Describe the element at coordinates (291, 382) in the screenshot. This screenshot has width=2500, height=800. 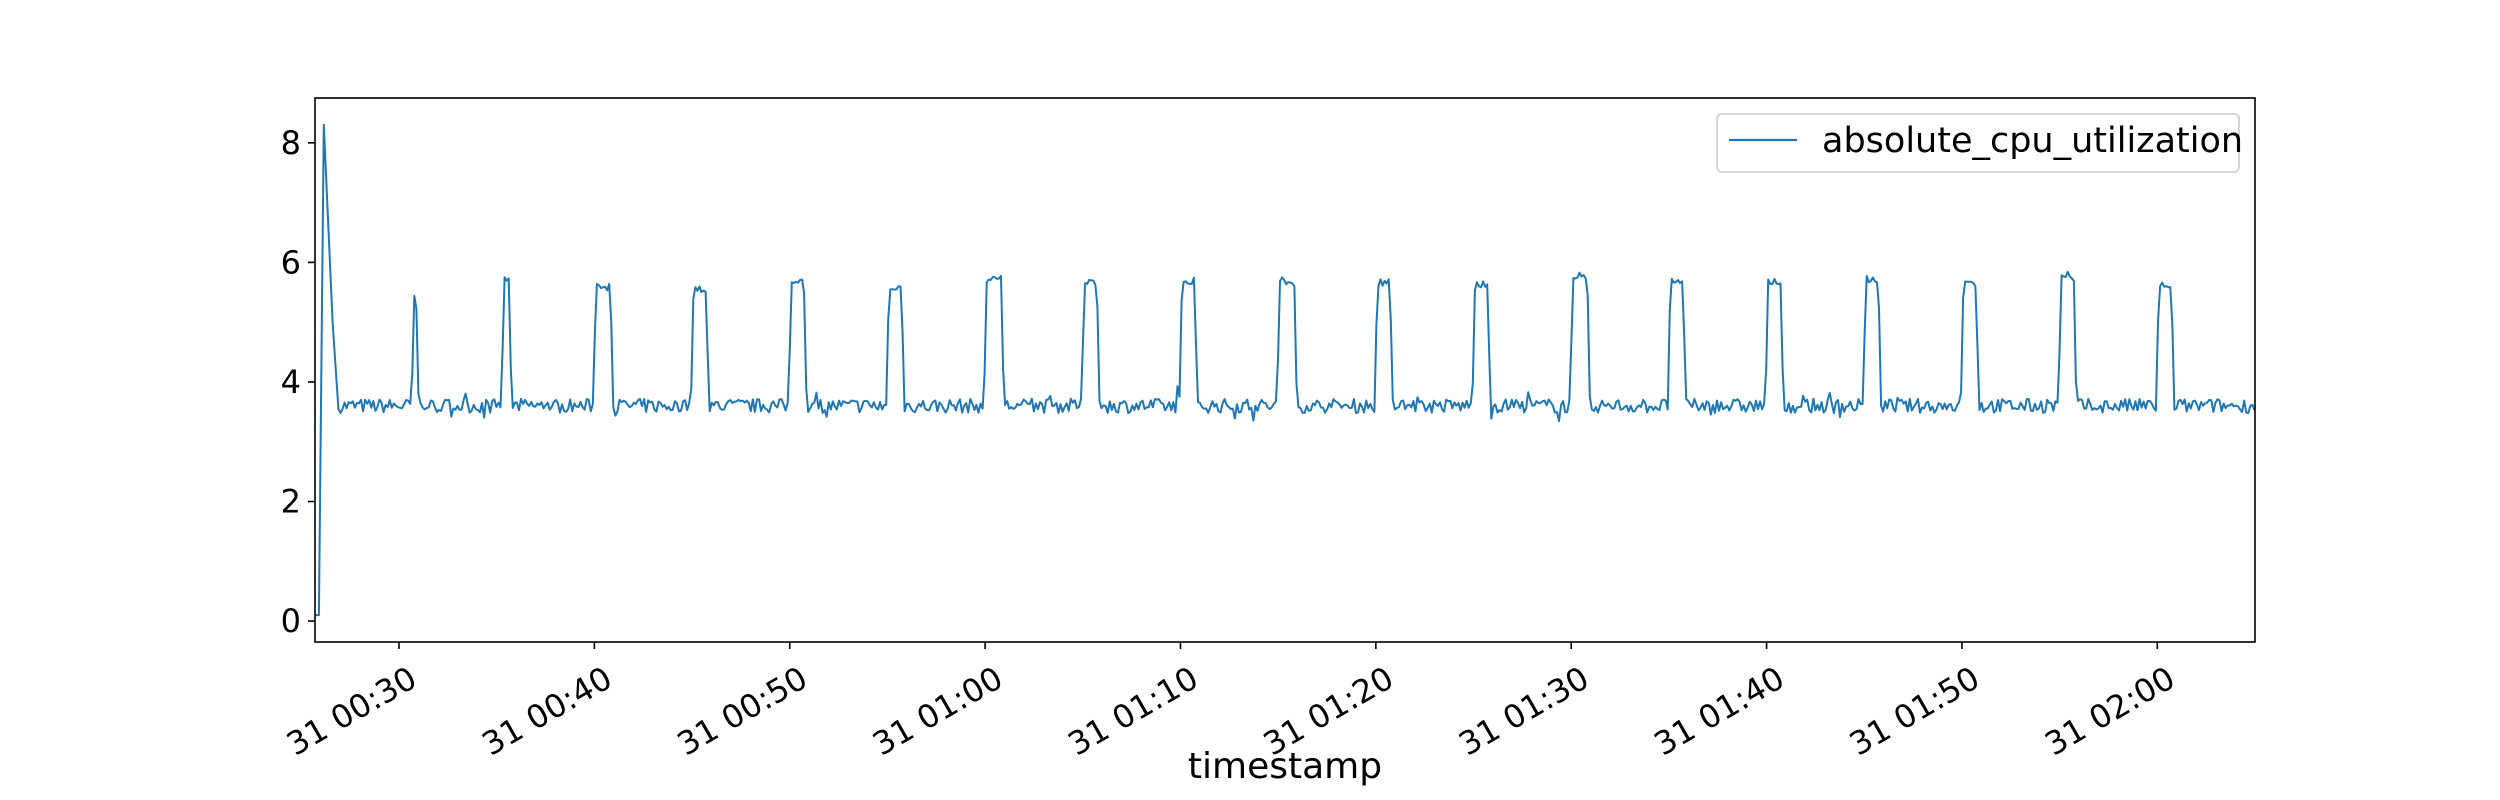
I see `y-tick-label: 4` at that location.